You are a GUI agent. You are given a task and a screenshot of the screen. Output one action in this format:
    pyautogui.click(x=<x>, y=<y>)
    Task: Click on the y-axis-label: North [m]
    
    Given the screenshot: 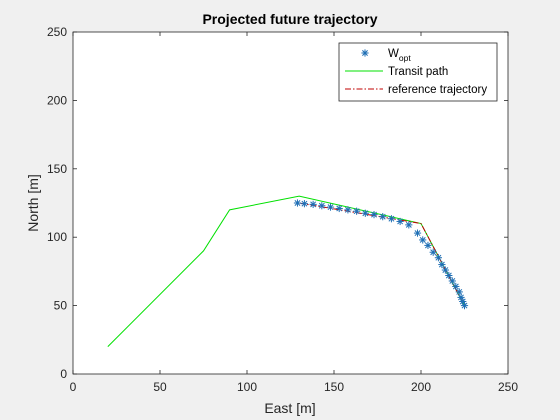 What is the action you would take?
    pyautogui.click(x=33, y=203)
    